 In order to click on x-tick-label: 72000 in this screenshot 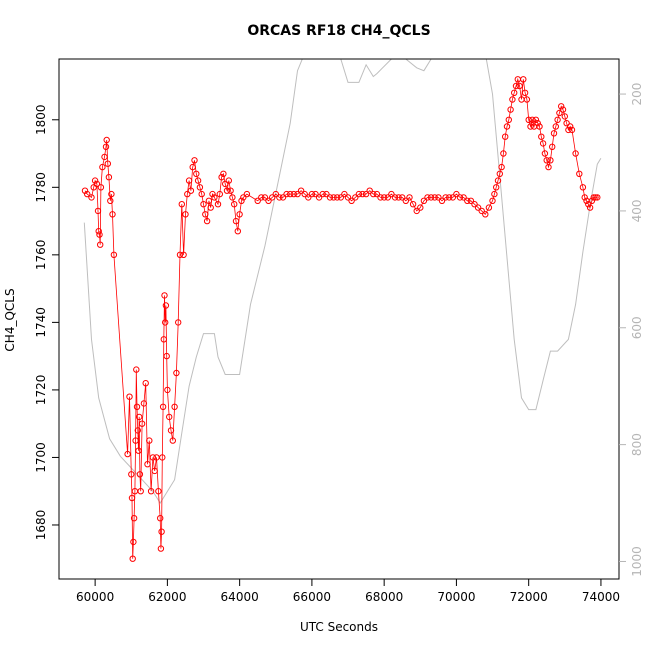, I will do `click(529, 597)`.